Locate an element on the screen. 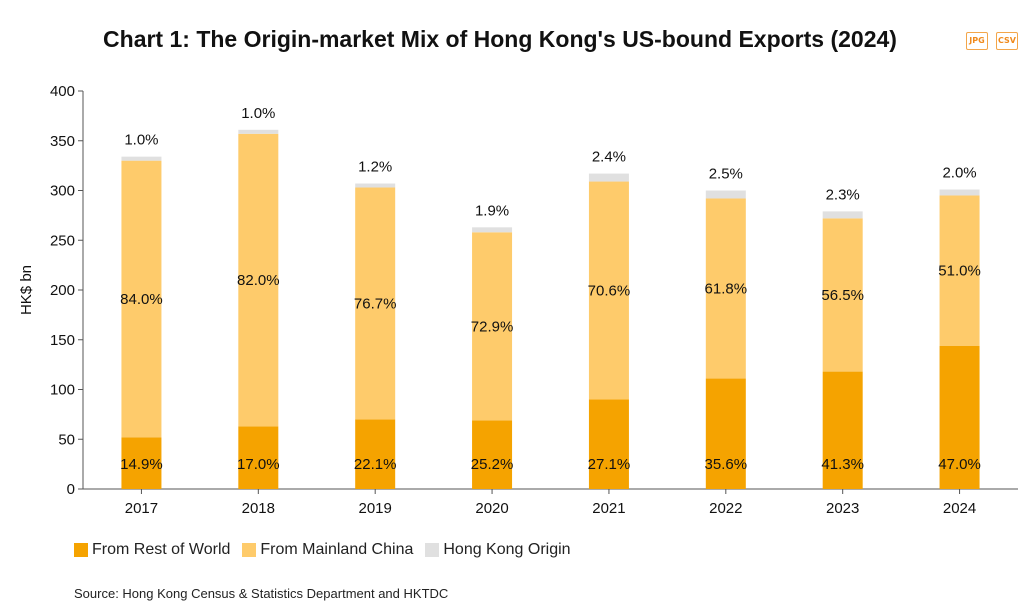 The image size is (1018, 611). data-label-rest-of-world: 17.0% is located at coordinates (258, 464).